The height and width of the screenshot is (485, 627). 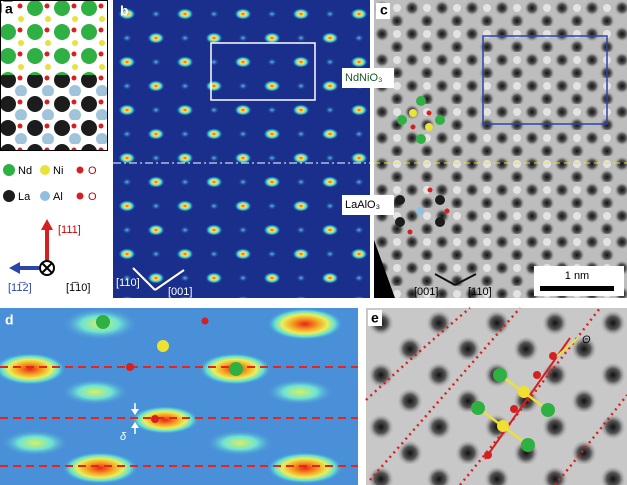 I want to click on axis-label: [11̅2], so click(x=20, y=288).